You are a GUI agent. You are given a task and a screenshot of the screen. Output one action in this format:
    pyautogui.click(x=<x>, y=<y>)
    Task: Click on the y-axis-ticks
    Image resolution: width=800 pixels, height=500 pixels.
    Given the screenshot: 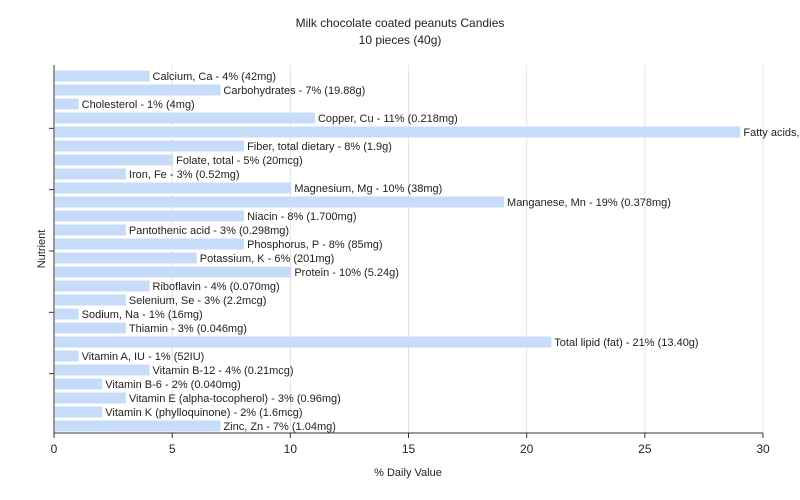 What is the action you would take?
    pyautogui.click(x=51, y=251)
    